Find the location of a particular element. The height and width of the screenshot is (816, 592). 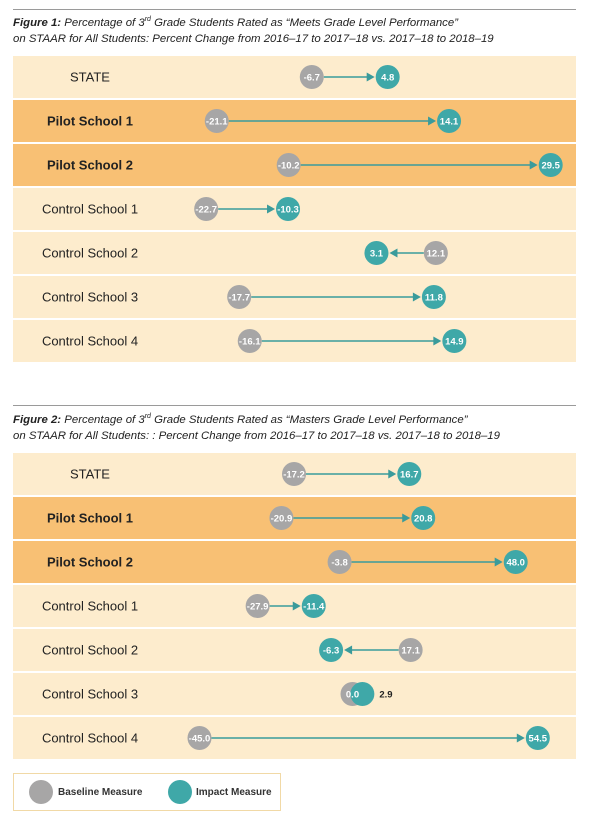

fig1-label-control-school-1: Control School 1 is located at coordinates (90, 209).